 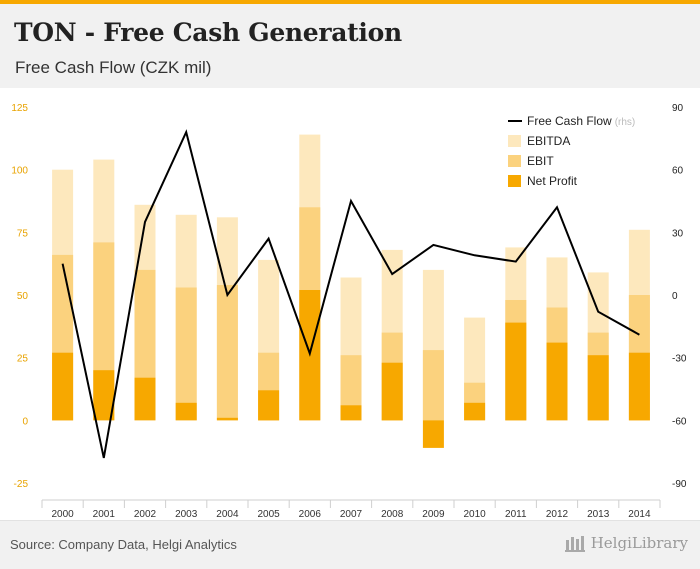 What do you see at coordinates (625, 122) in the screenshot?
I see `legend-suffix: (rhs)` at bounding box center [625, 122].